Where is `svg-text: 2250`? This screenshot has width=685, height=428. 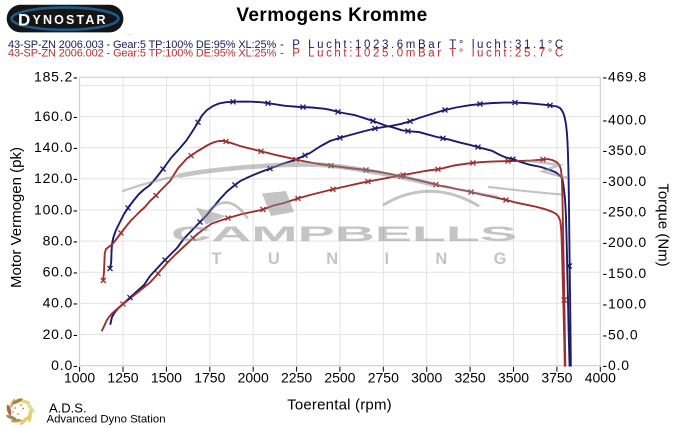
svg-text: 2250 is located at coordinates (296, 378).